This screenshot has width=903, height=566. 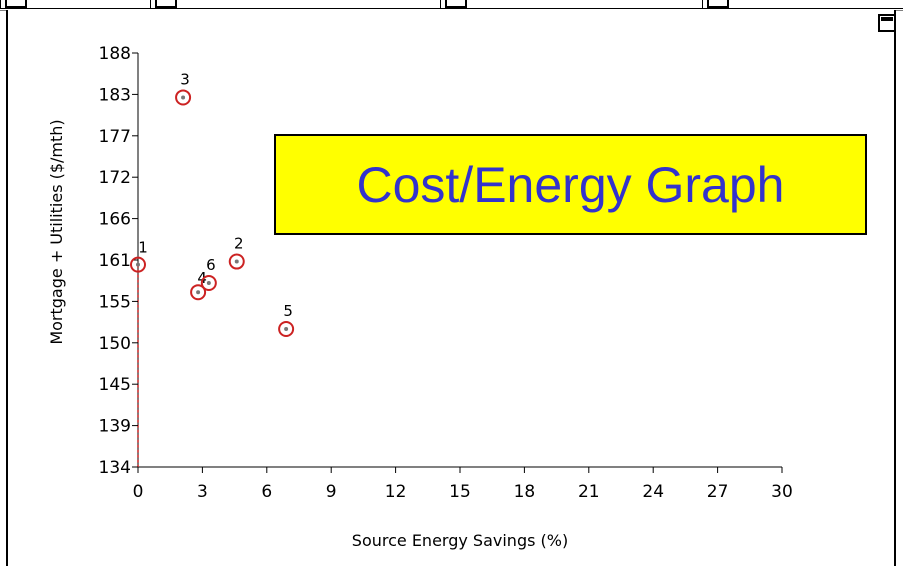 What do you see at coordinates (331, 492) in the screenshot?
I see `x-tick-label: 9` at bounding box center [331, 492].